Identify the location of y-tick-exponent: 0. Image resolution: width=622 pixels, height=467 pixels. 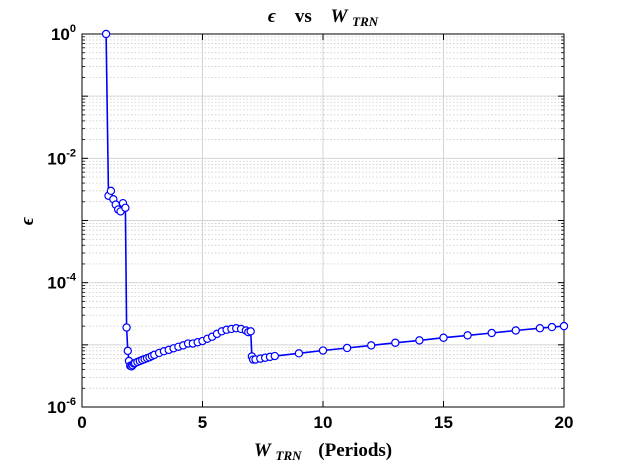
(73, 29).